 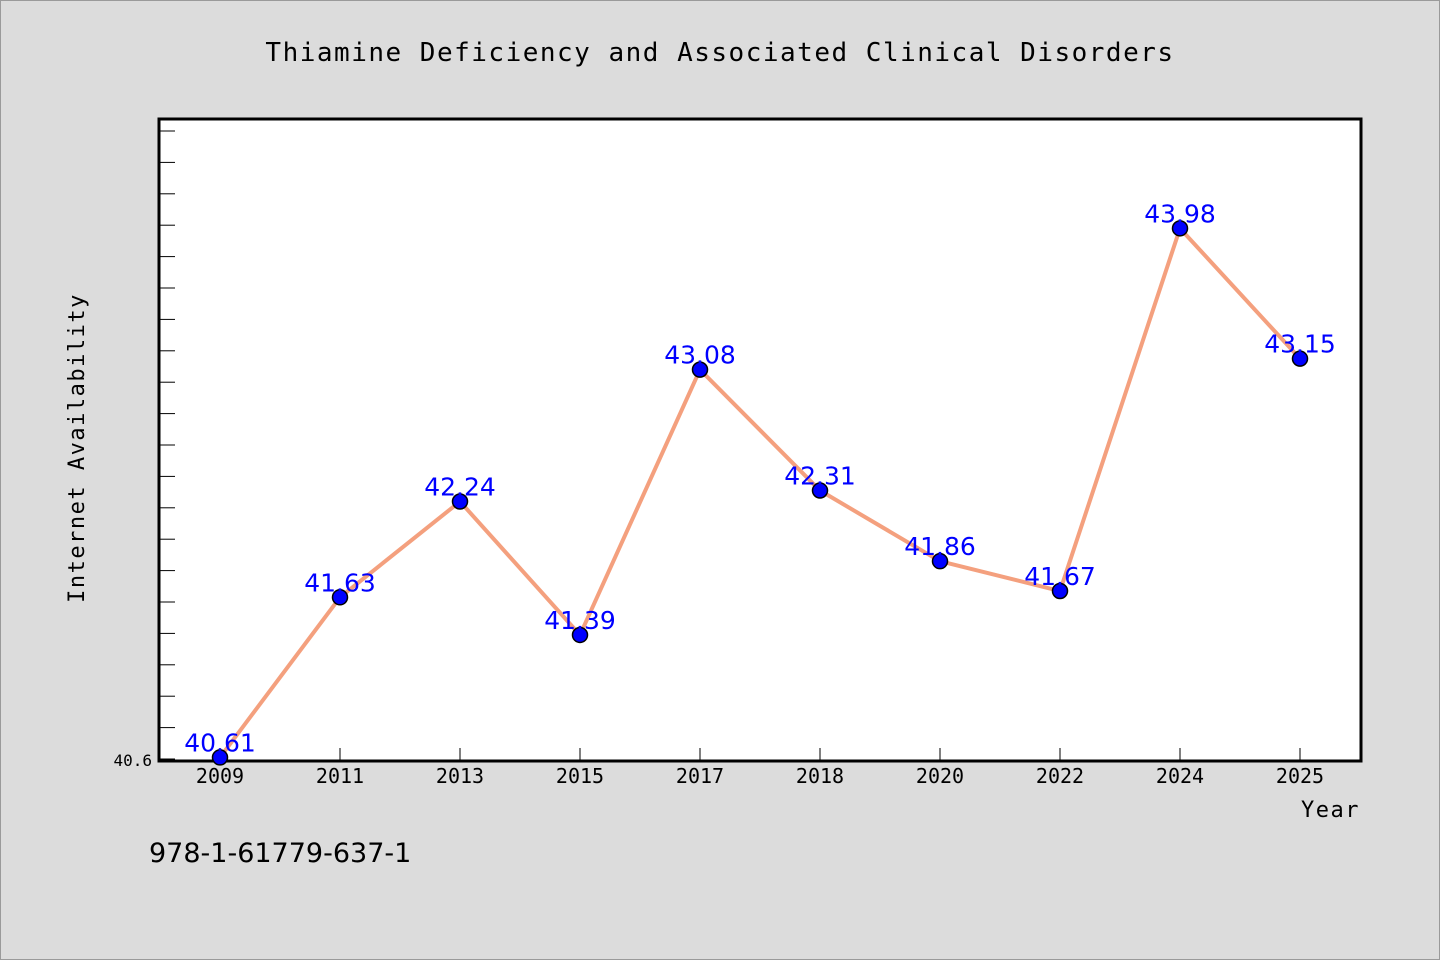 I want to click on x-tick-label: 2022, so click(x=1060, y=776).